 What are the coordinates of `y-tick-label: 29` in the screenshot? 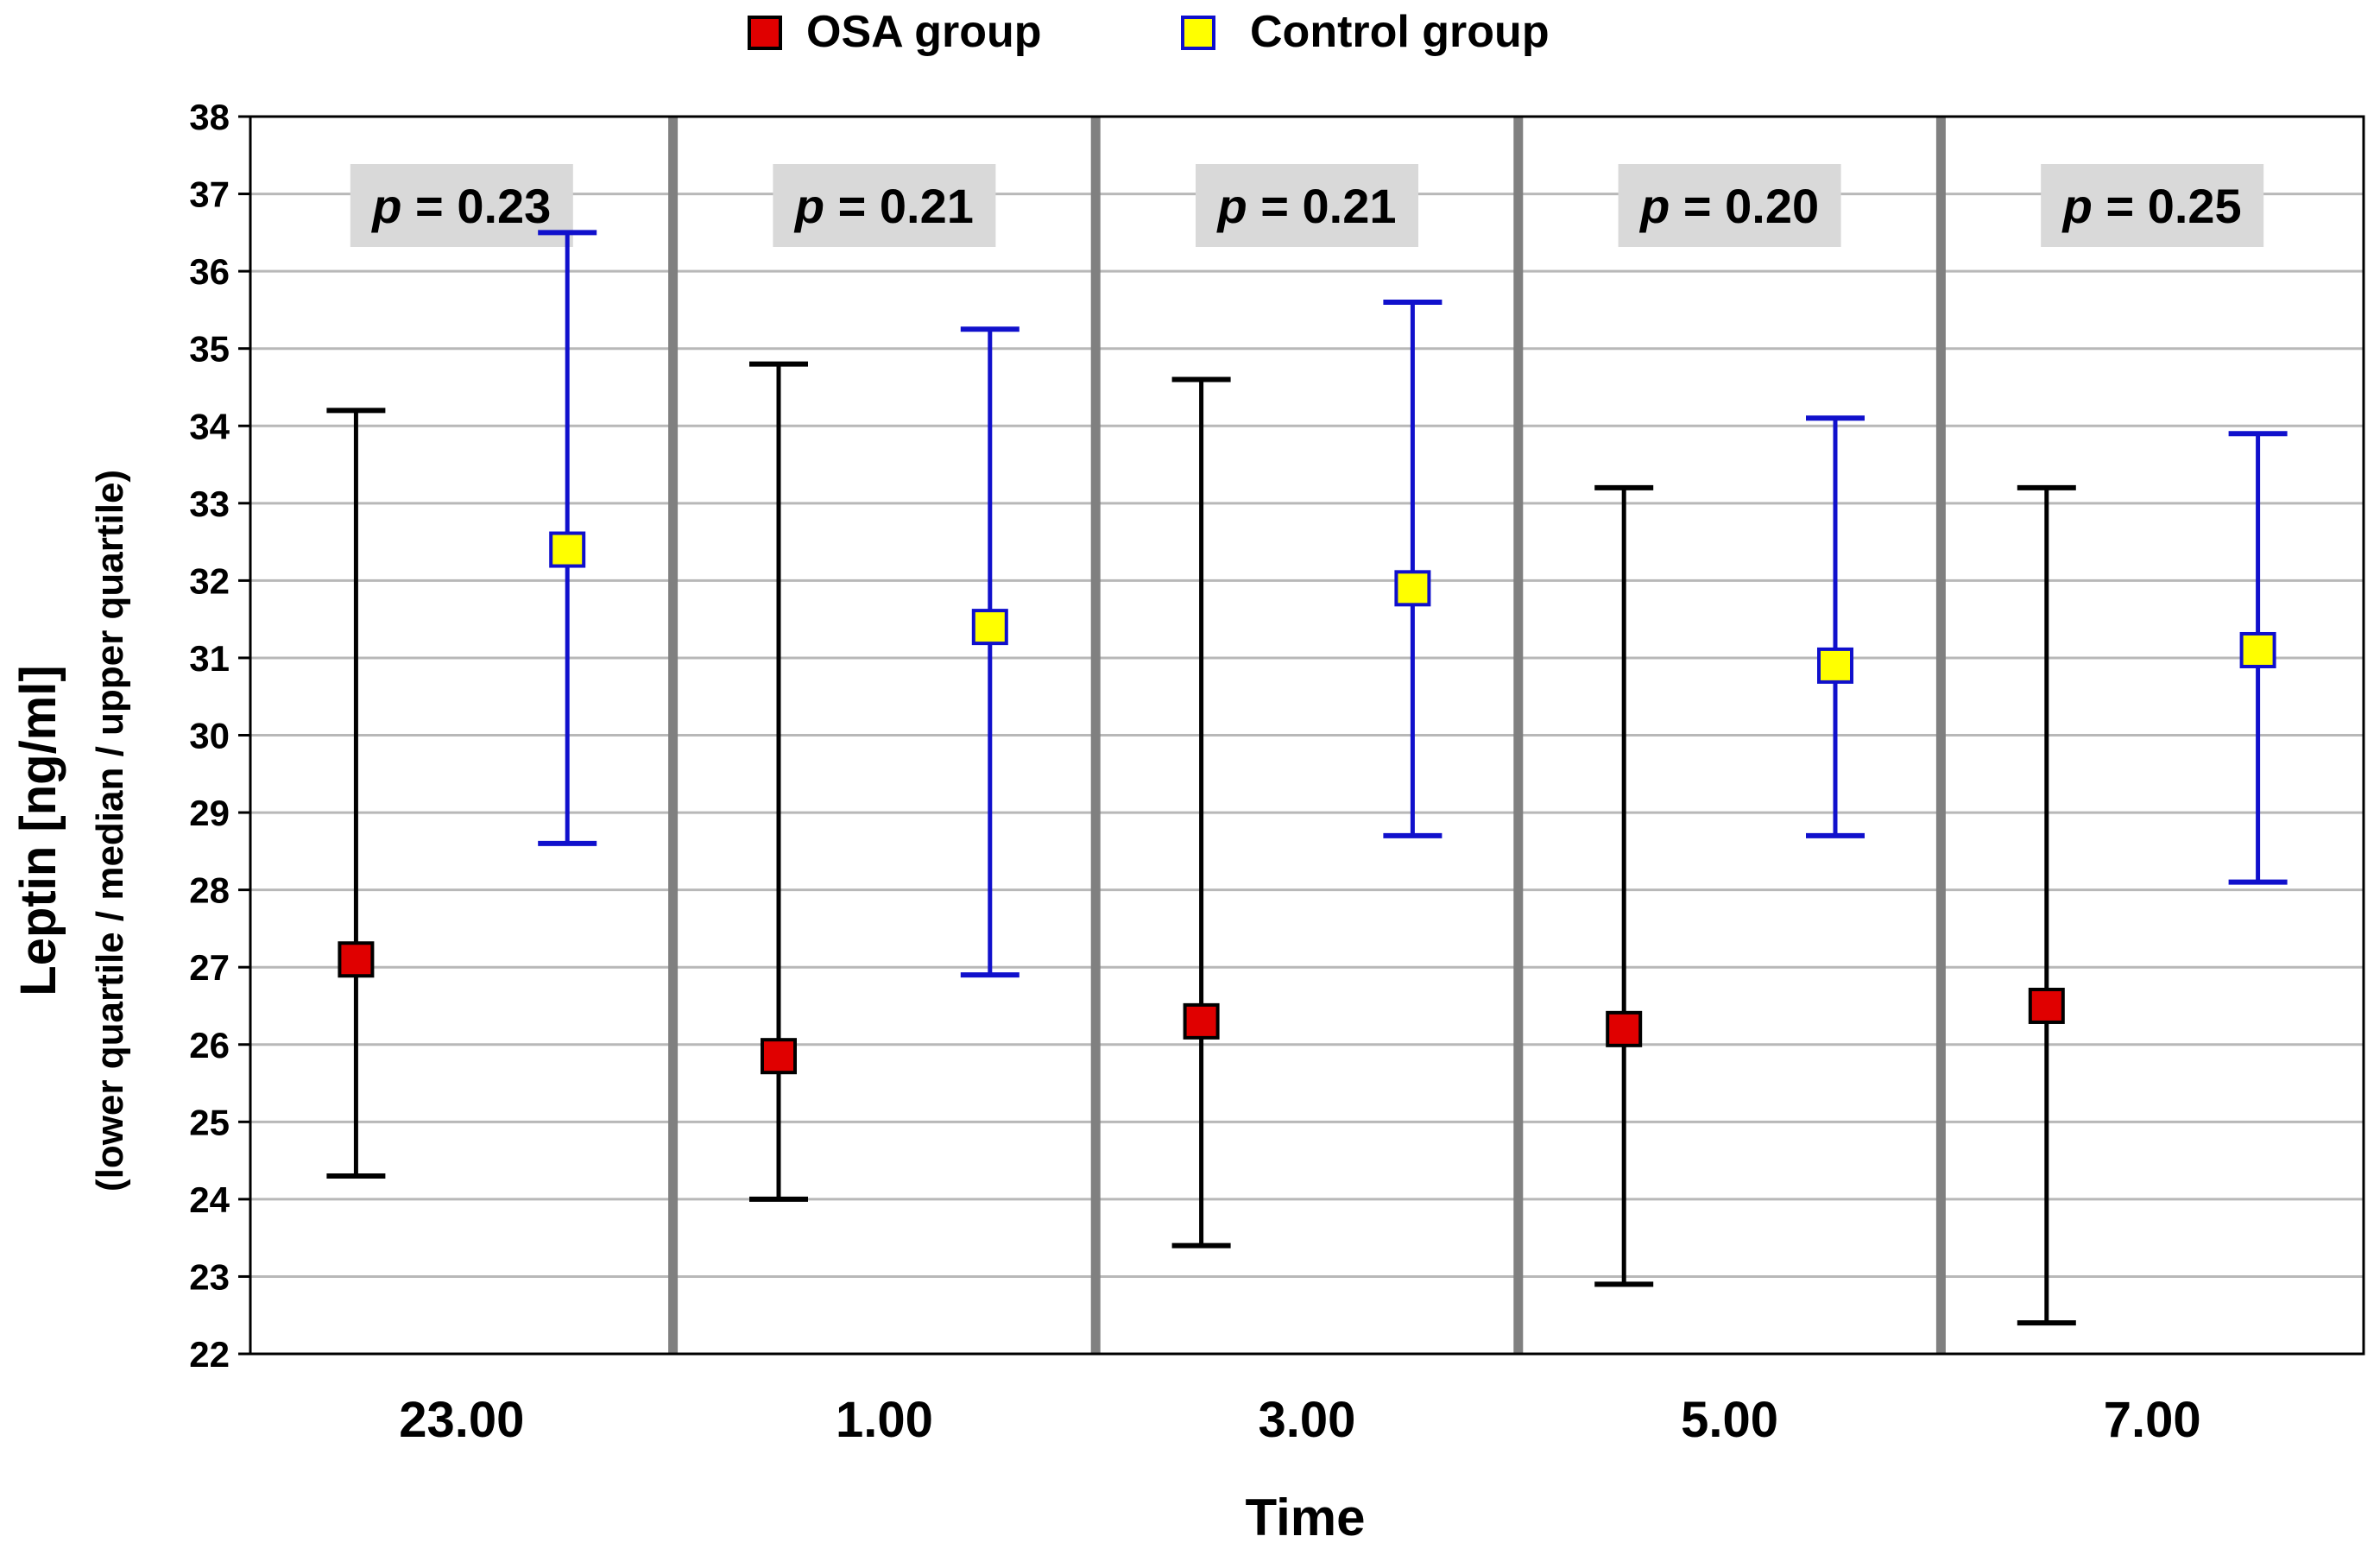 It's located at (210, 813).